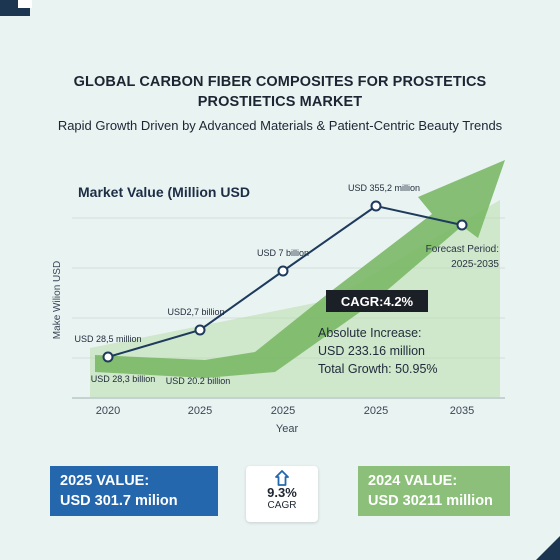 The height and width of the screenshot is (560, 560). Describe the element at coordinates (384, 188) in the screenshot. I see `point-label-above-3: USD 355,2 million` at that location.